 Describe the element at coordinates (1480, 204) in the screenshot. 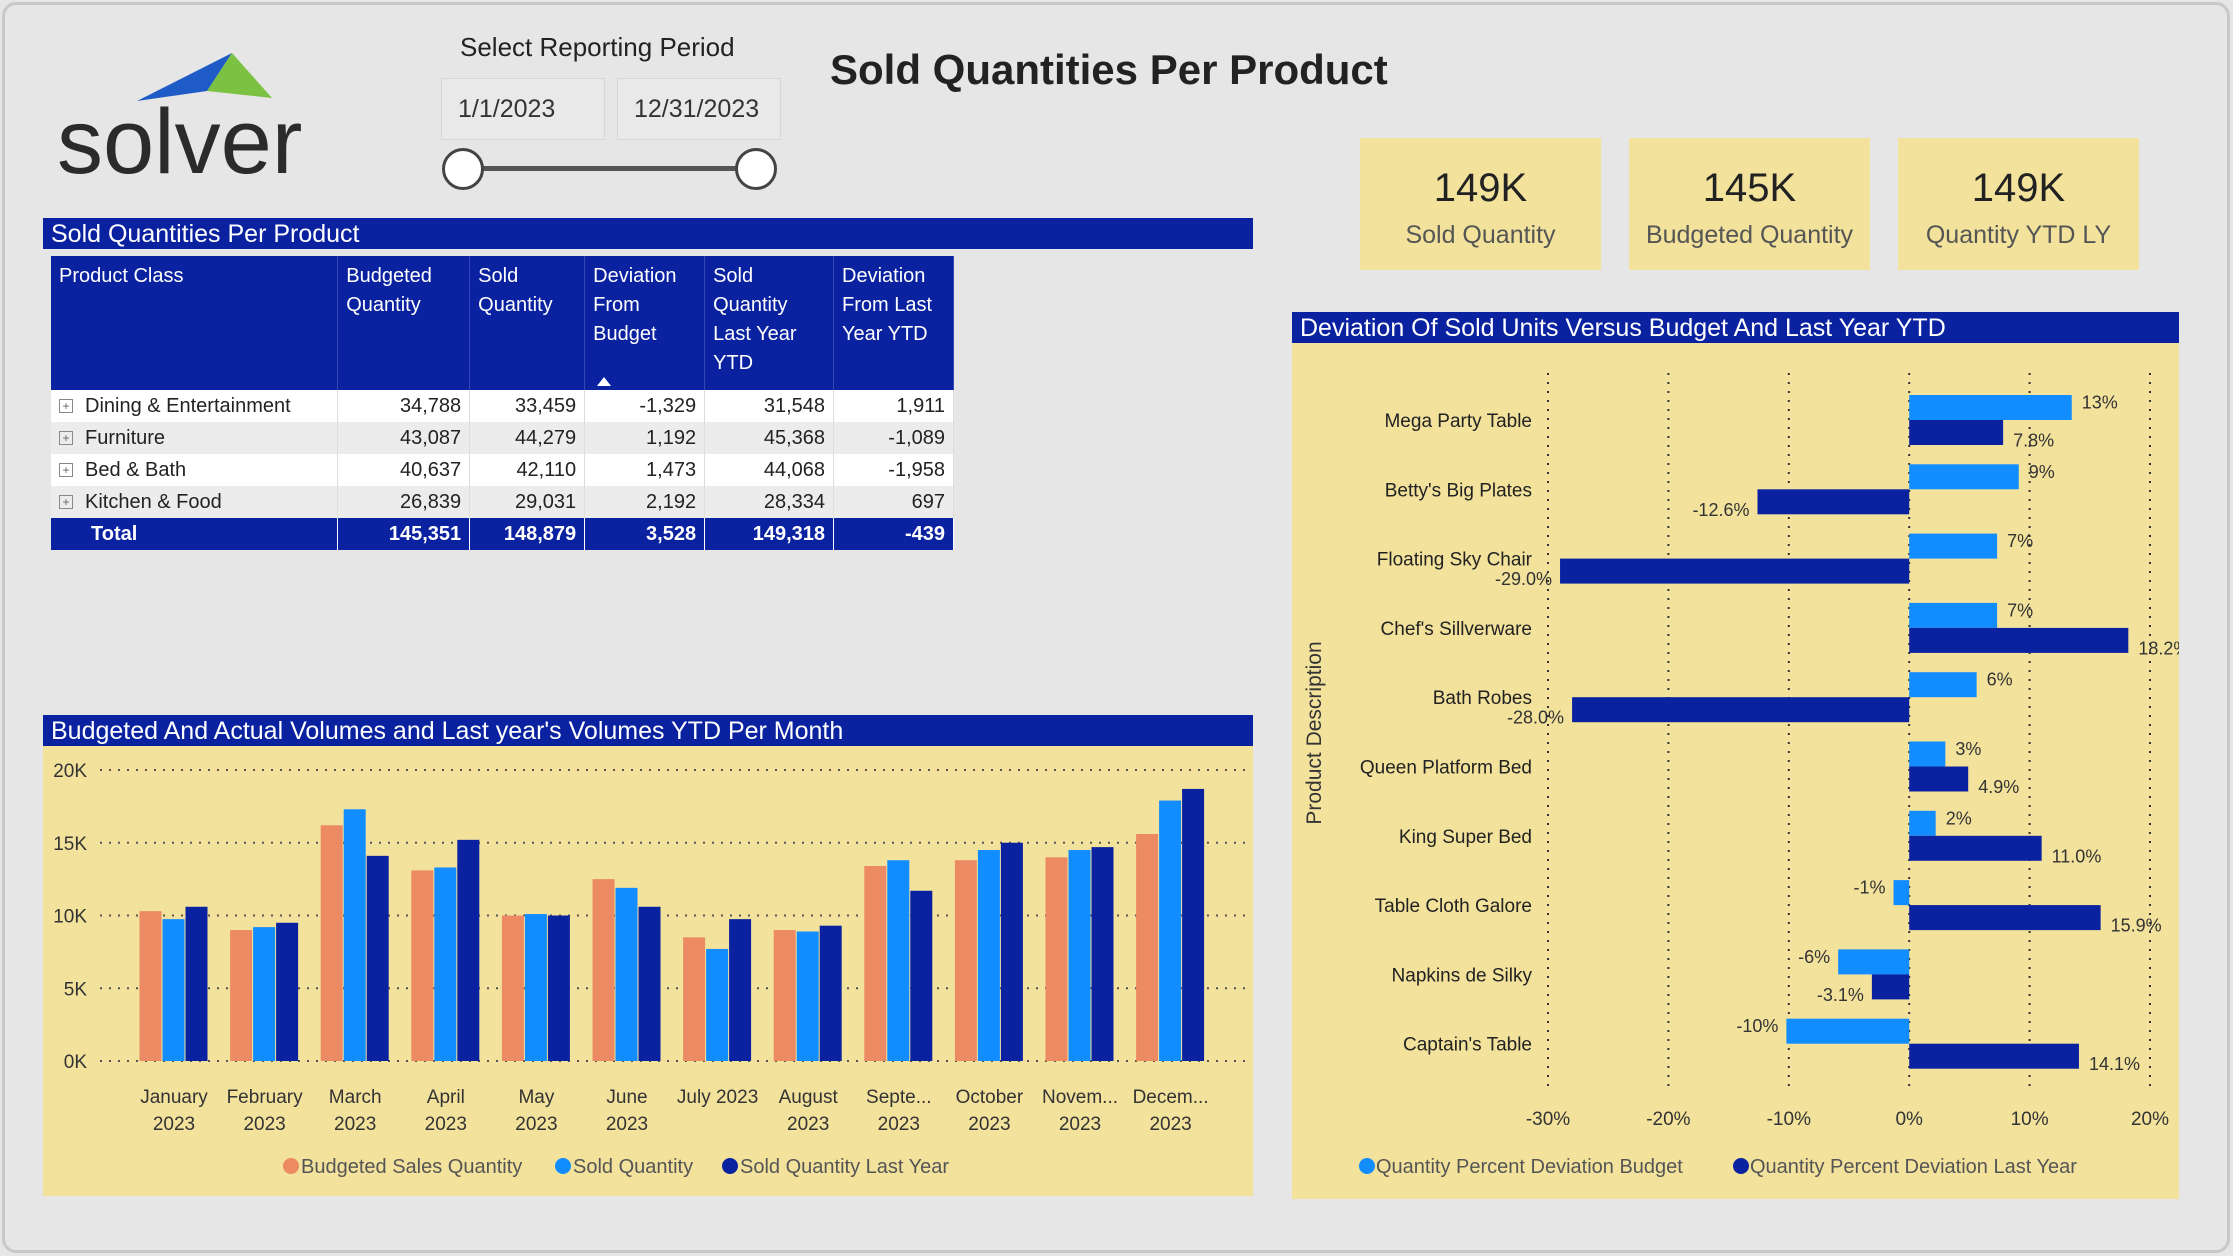

I see `kpi-sold-quantity: 149K Sold Quantity` at that location.